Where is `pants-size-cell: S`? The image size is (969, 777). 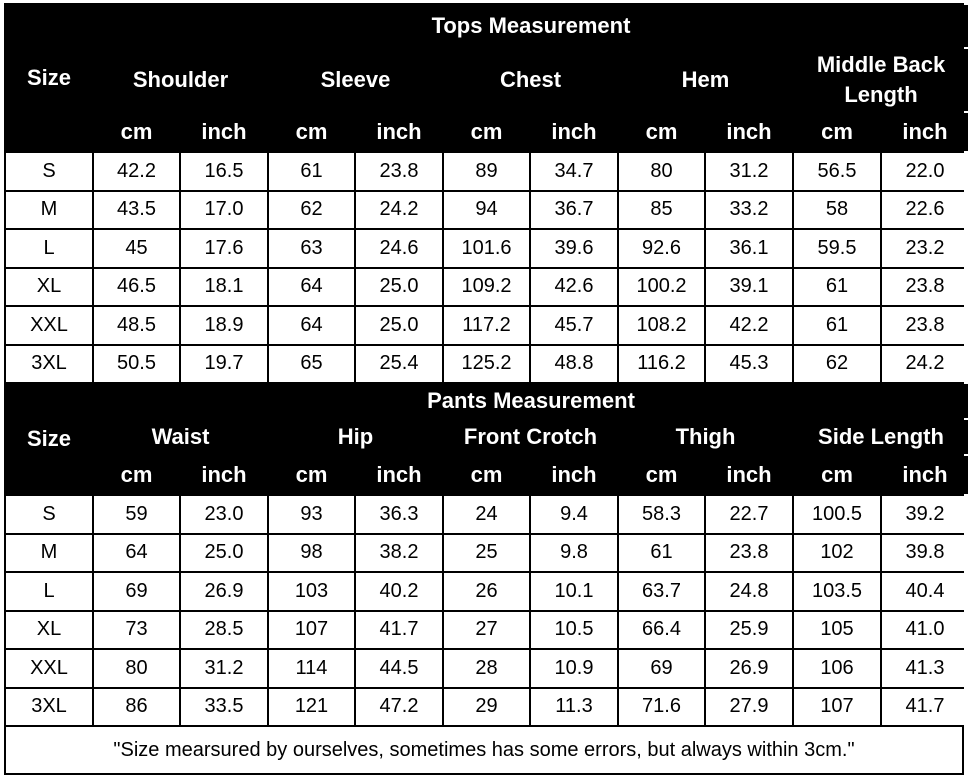
pants-size-cell: S is located at coordinates (49, 514).